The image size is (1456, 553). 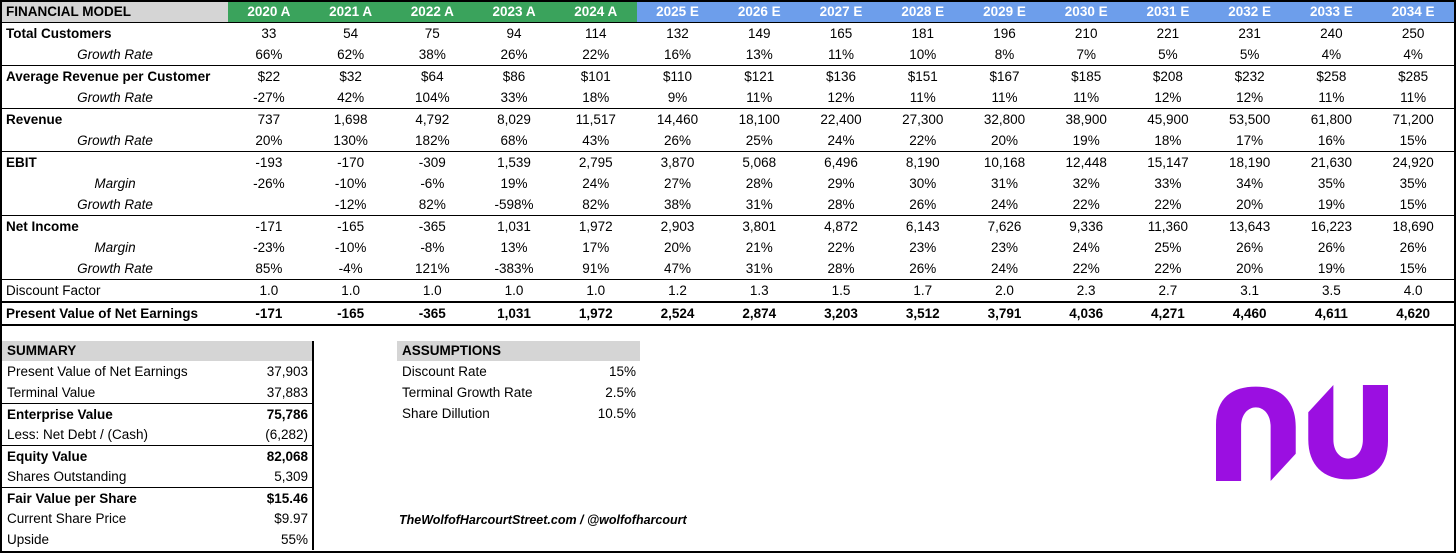 What do you see at coordinates (1168, 33) in the screenshot?
I see `model-value-cell: 221` at bounding box center [1168, 33].